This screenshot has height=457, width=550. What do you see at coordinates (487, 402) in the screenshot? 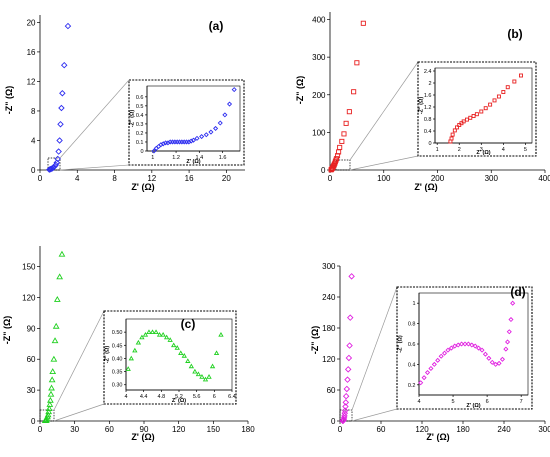
I see `inset-d-x-tick-label: 6` at bounding box center [487, 402].